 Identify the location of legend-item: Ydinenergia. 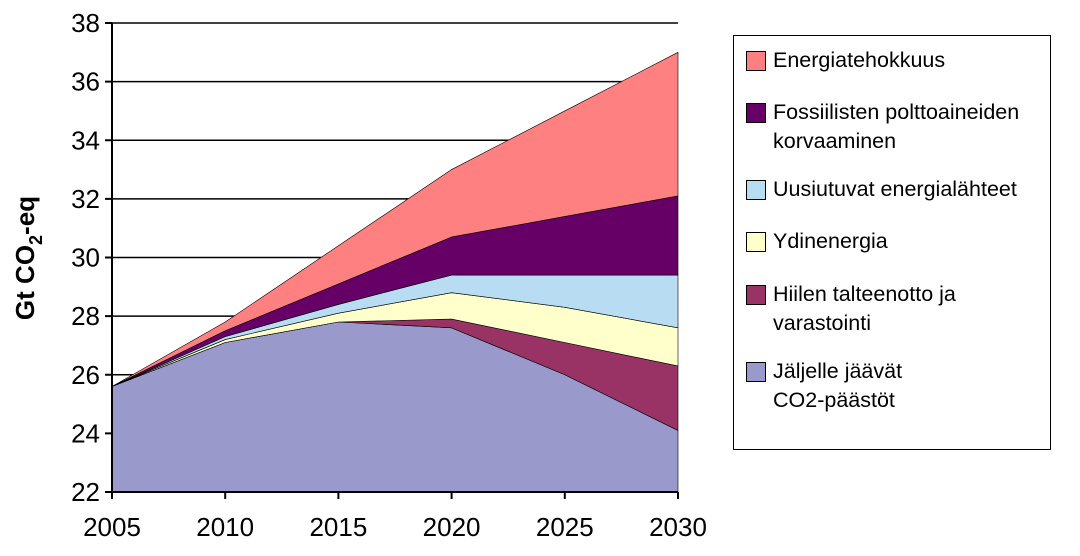
(817, 241).